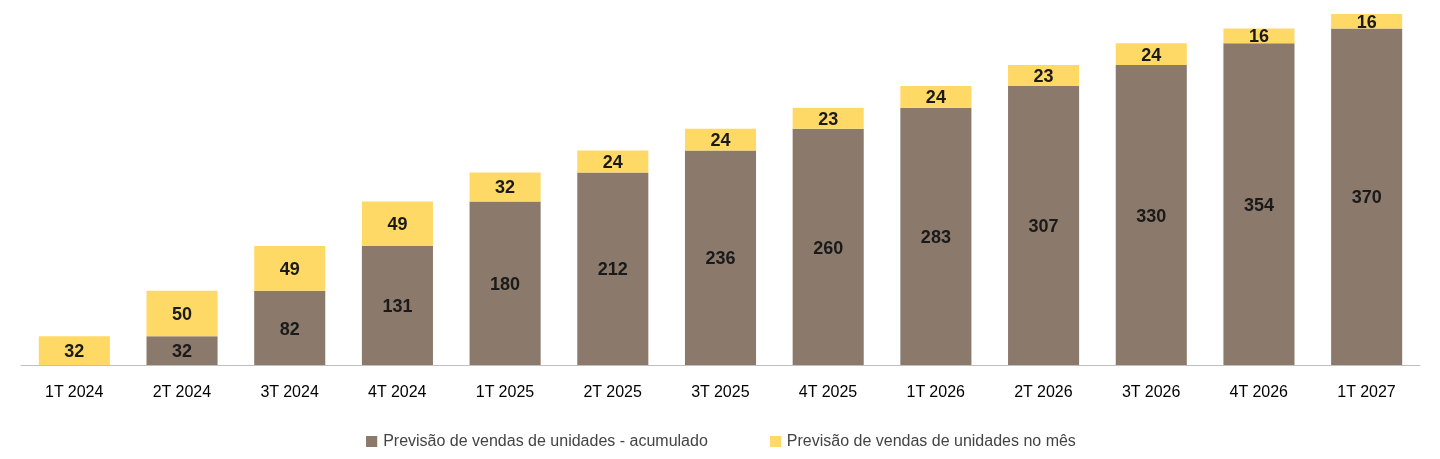 The height and width of the screenshot is (459, 1440). Describe the element at coordinates (182, 392) in the screenshot. I see `x-tick-label: 2T 2024` at that location.